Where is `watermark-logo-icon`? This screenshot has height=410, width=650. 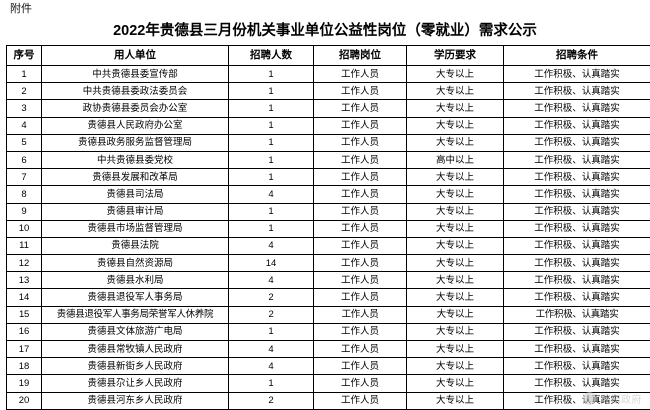
watermark-logo-icon is located at coordinates (589, 398).